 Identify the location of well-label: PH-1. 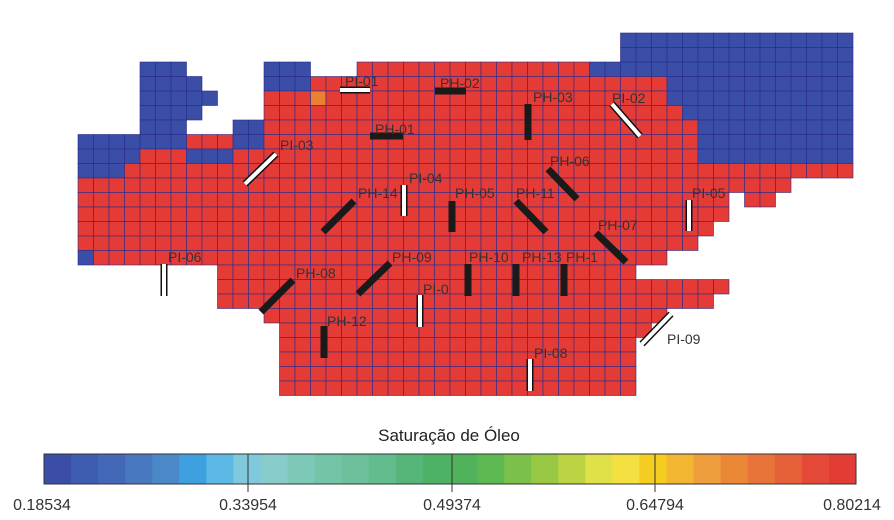
(582, 257).